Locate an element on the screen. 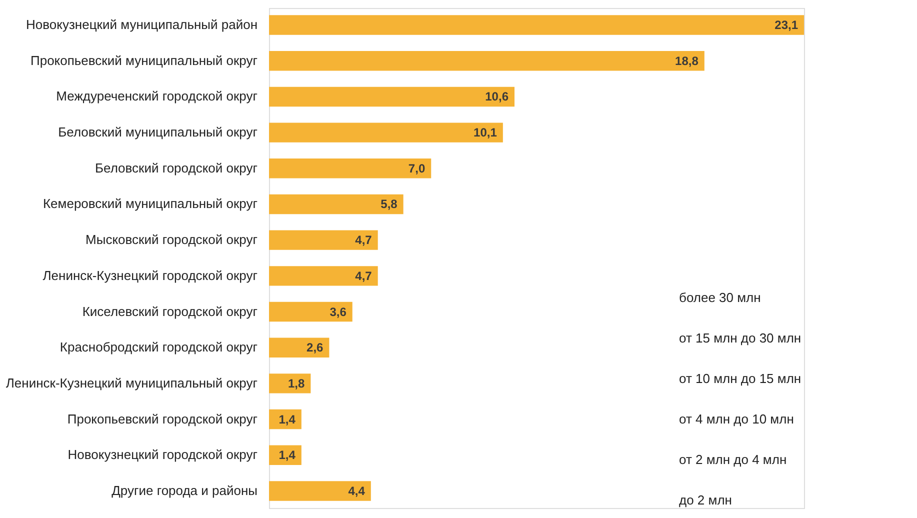 This screenshot has width=917, height=518. annotation: до 2 млн is located at coordinates (705, 500).